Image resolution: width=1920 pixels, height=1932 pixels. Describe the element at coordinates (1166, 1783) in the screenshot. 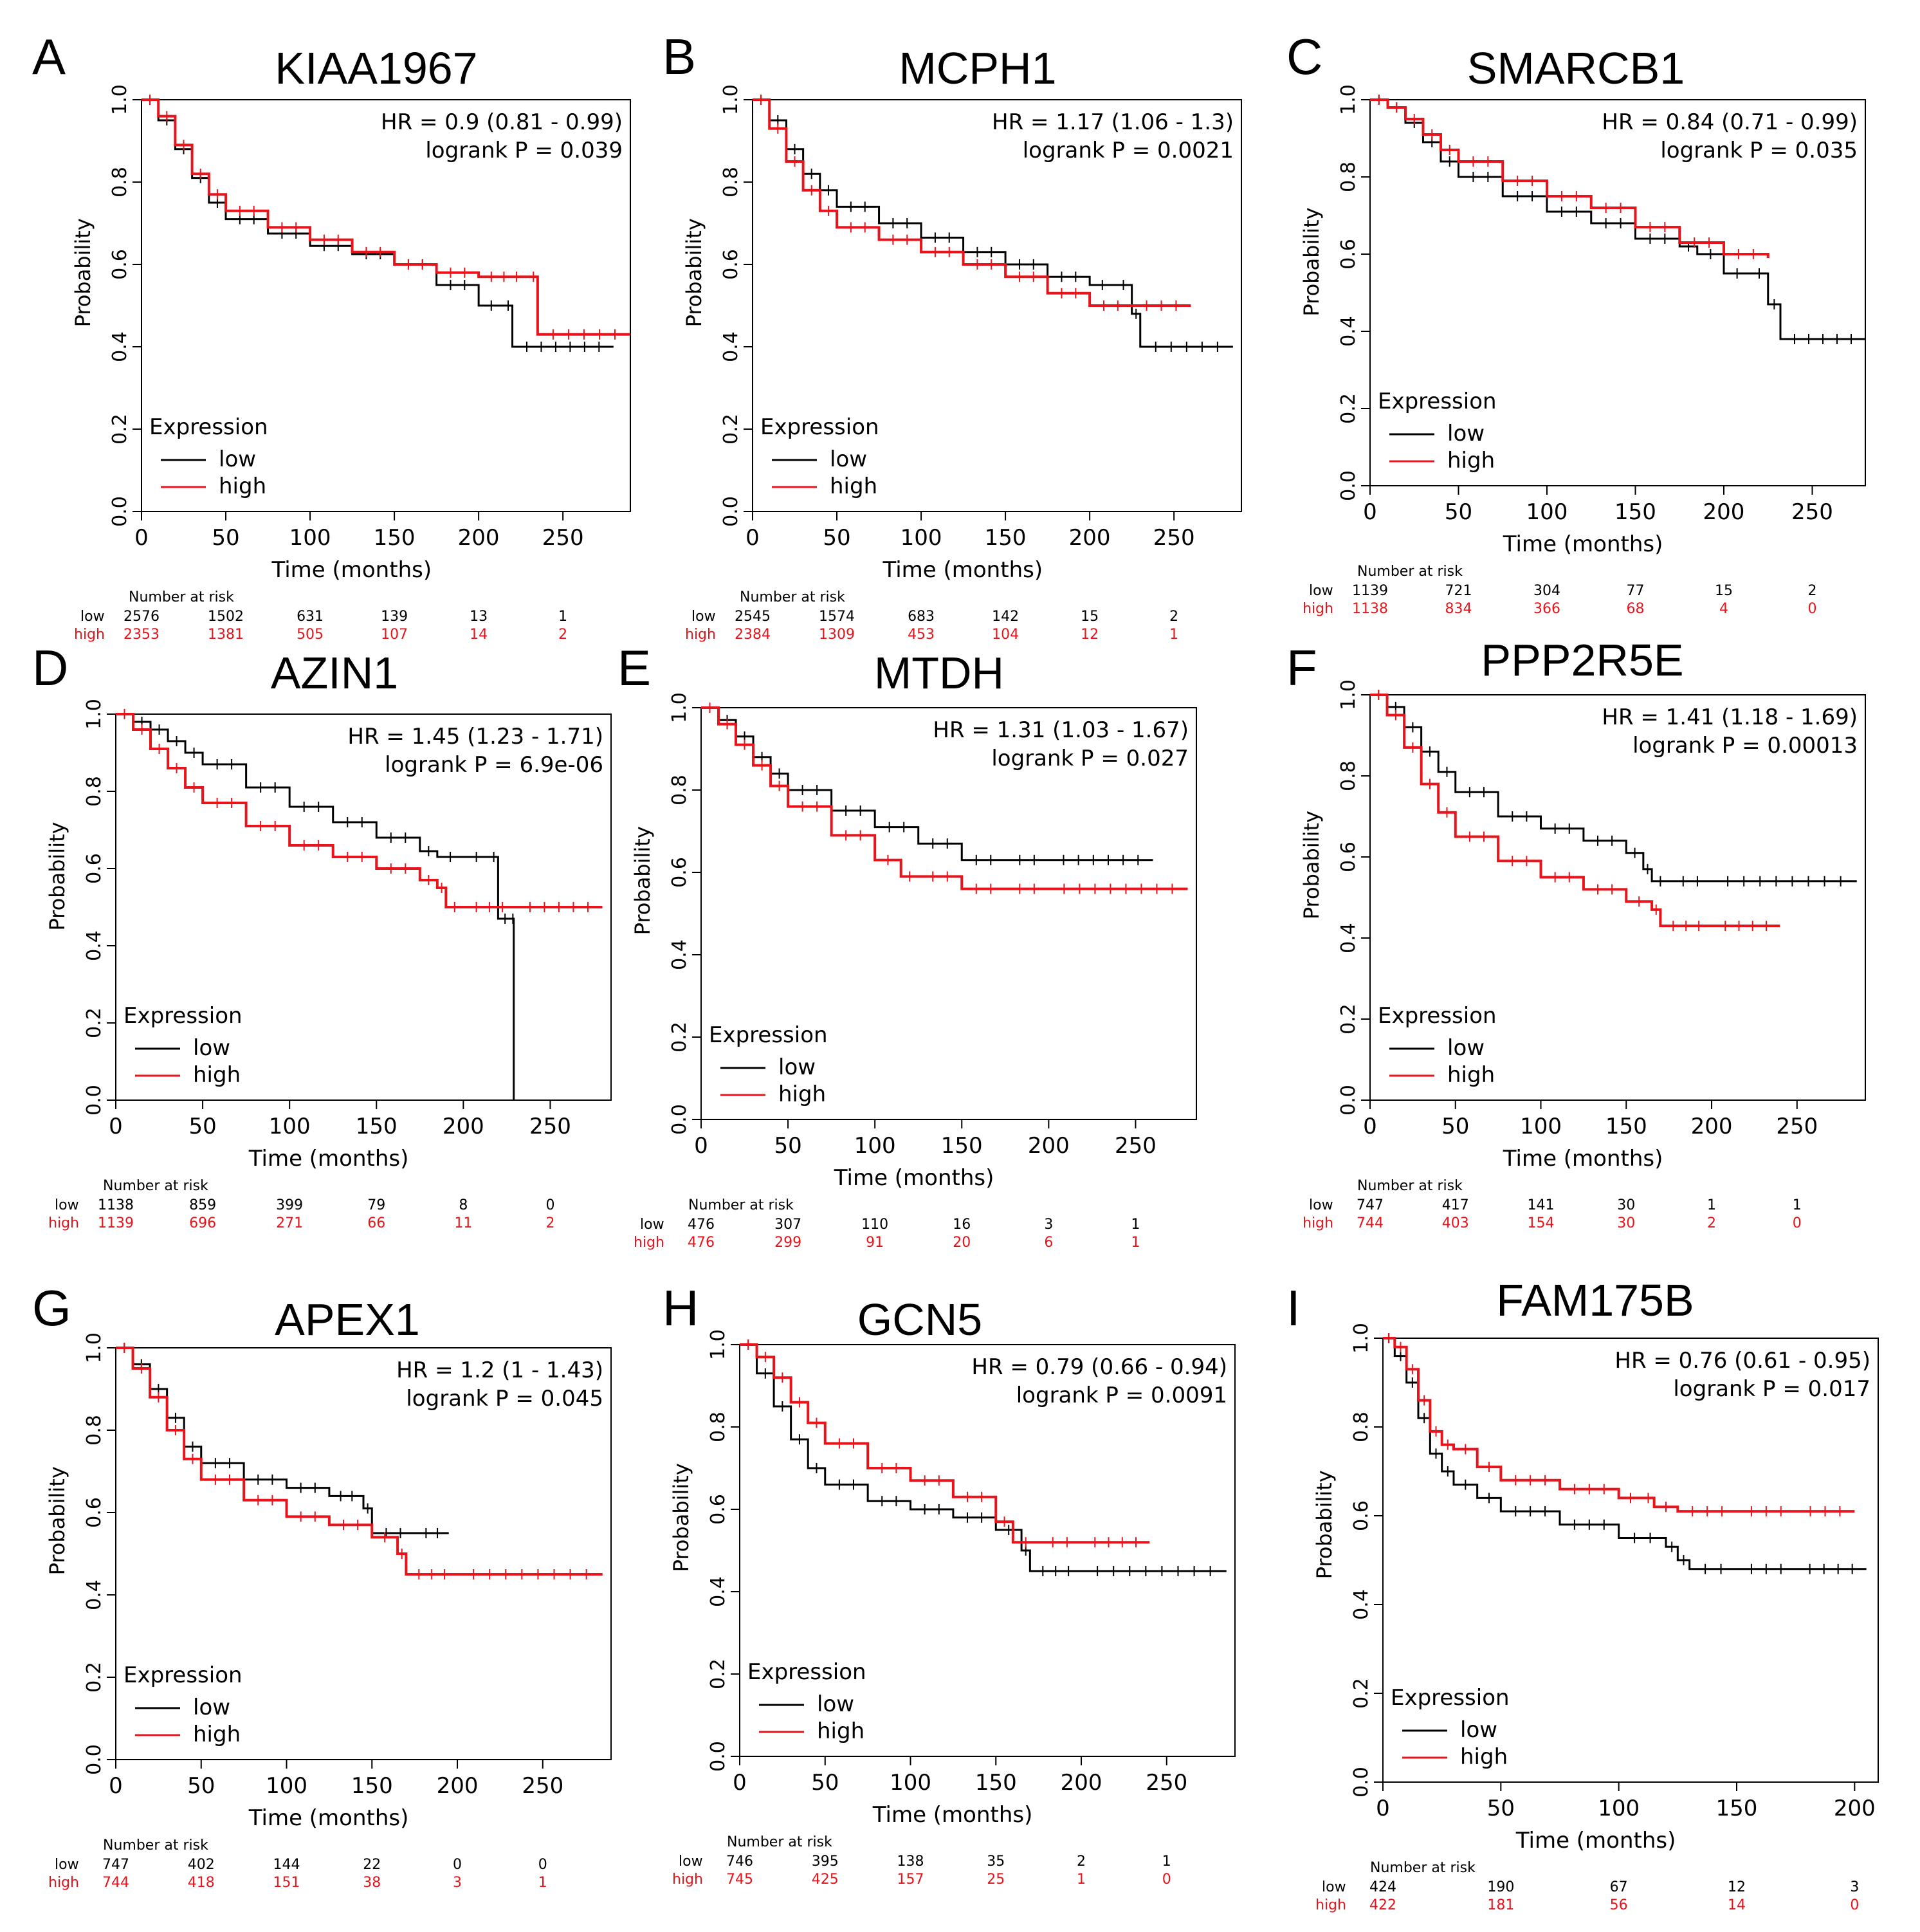

I see `x-tick-label: 250` at that location.